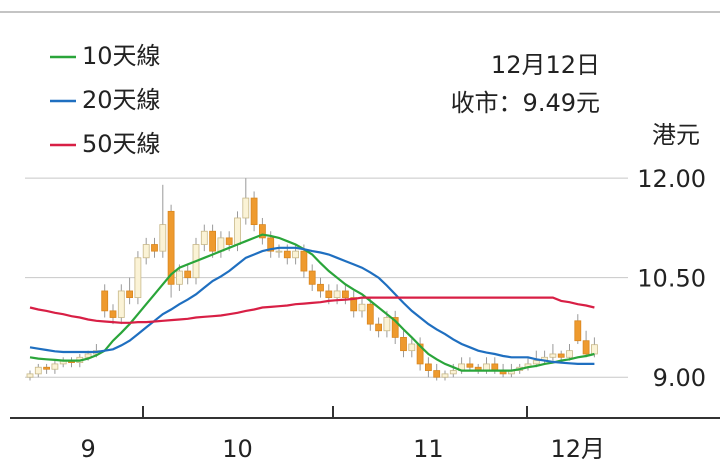 This screenshot has width=720, height=475. What do you see at coordinates (121, 144) in the screenshot?
I see `legend-label: 50天線` at bounding box center [121, 144].